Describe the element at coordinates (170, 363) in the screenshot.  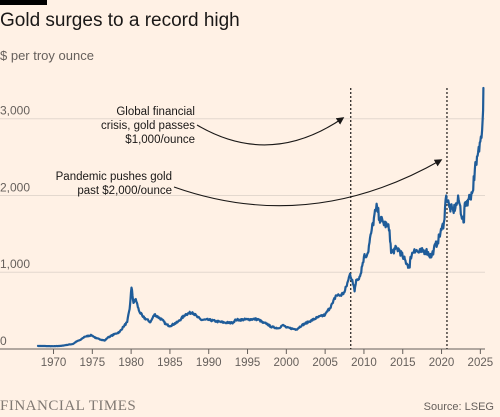
I see `x-tick-label: 1985` at that location.